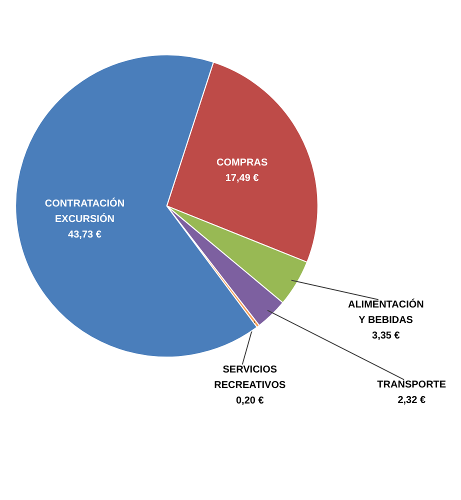  I want to click on data-label: 0,20 €, so click(250, 400).